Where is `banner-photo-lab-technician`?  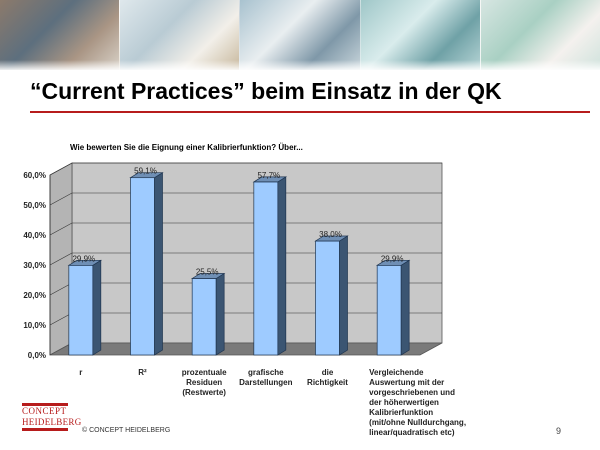
banner-photo-lab-technician is located at coordinates (179, 35).